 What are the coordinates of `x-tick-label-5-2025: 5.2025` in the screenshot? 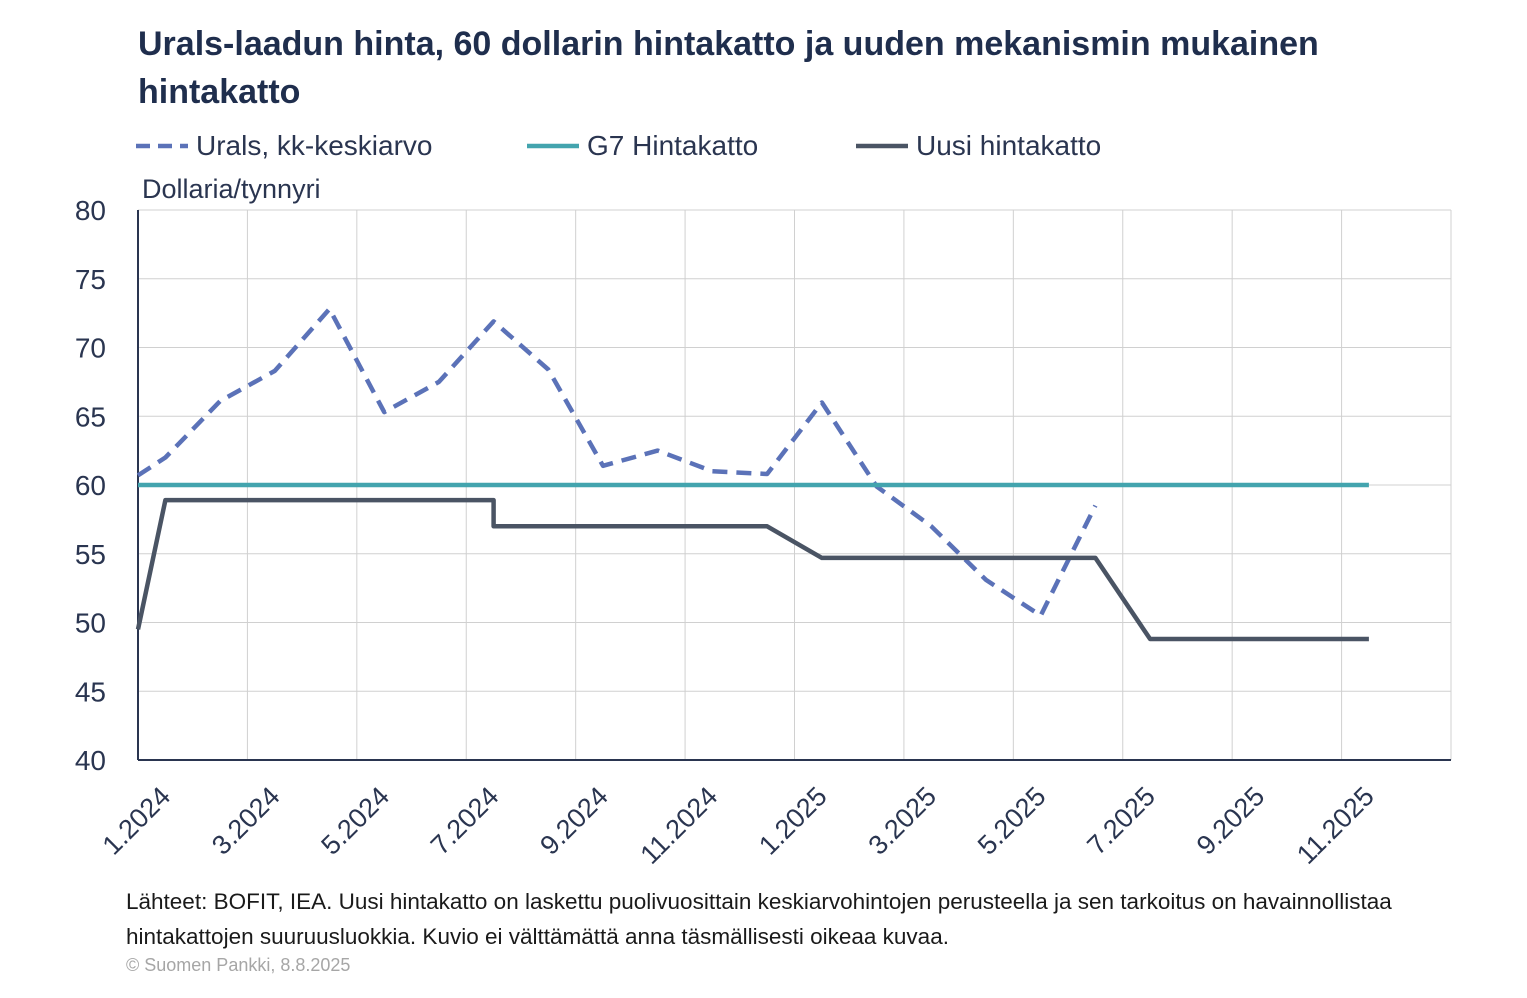 It's located at (1012, 821).